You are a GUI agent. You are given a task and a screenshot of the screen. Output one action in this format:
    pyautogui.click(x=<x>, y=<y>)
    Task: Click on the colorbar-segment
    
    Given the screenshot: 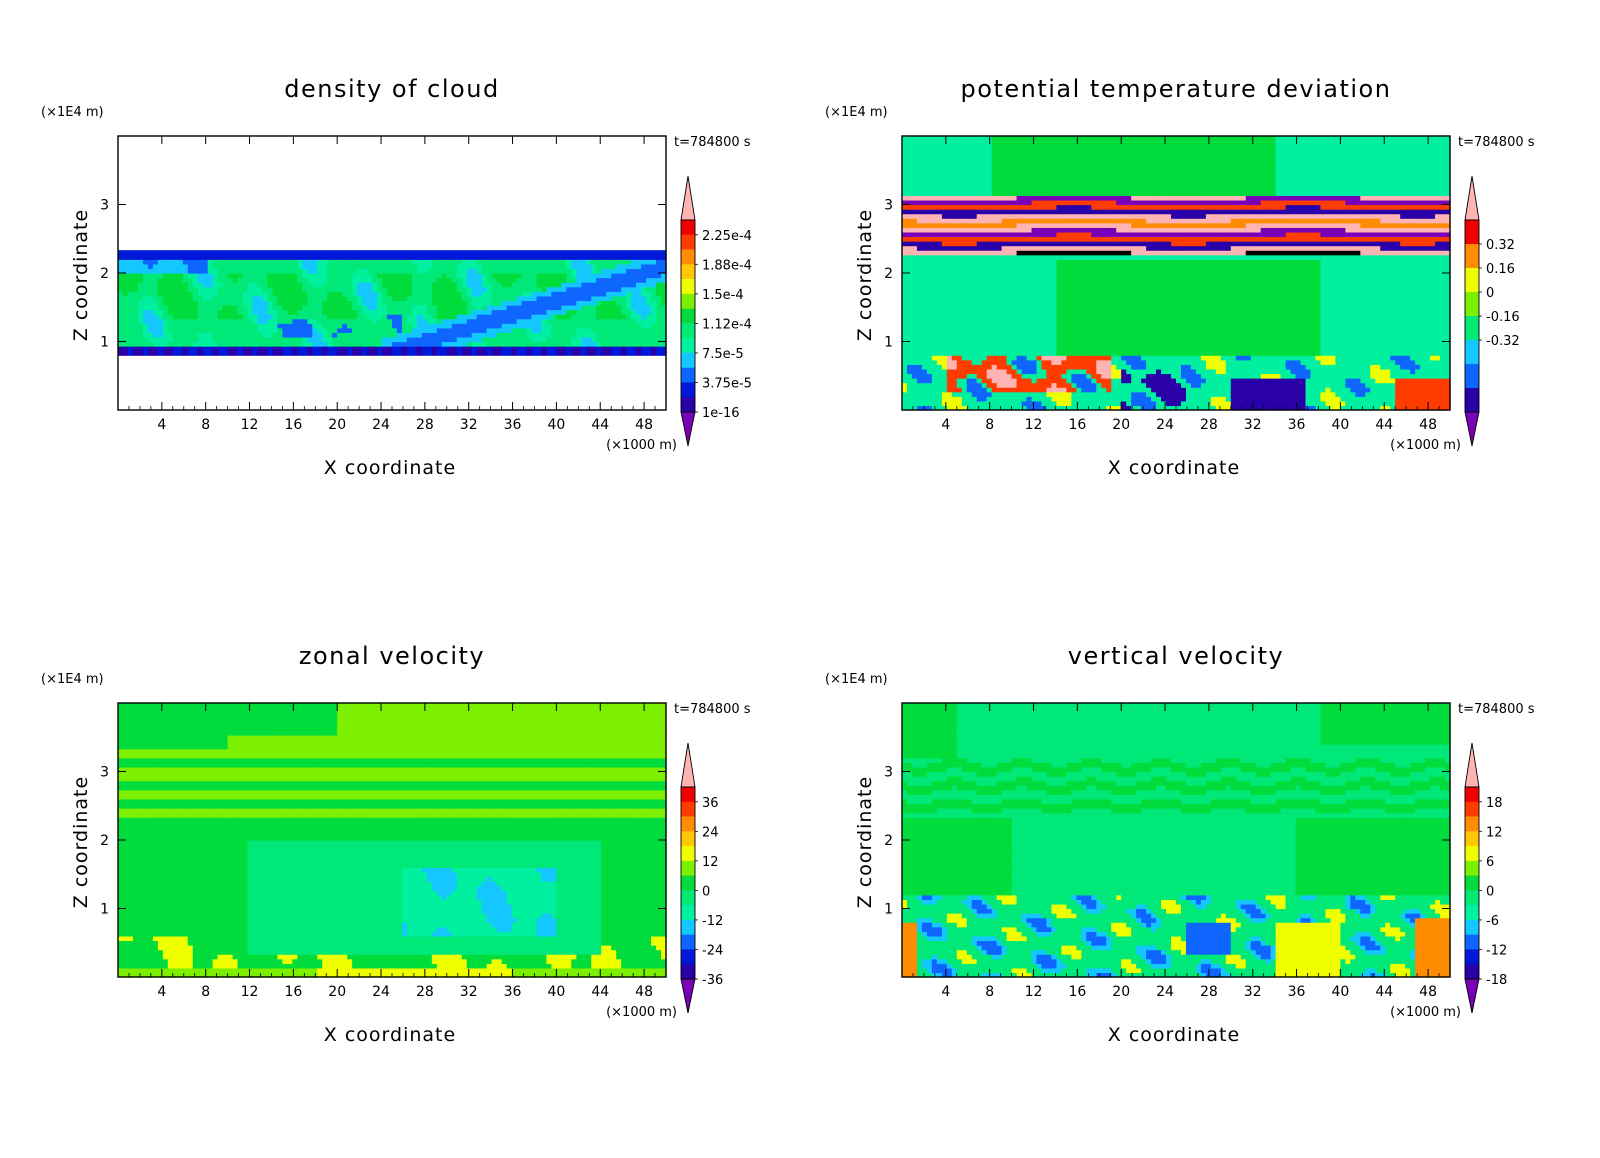 What is the action you would take?
    pyautogui.click(x=688, y=242)
    